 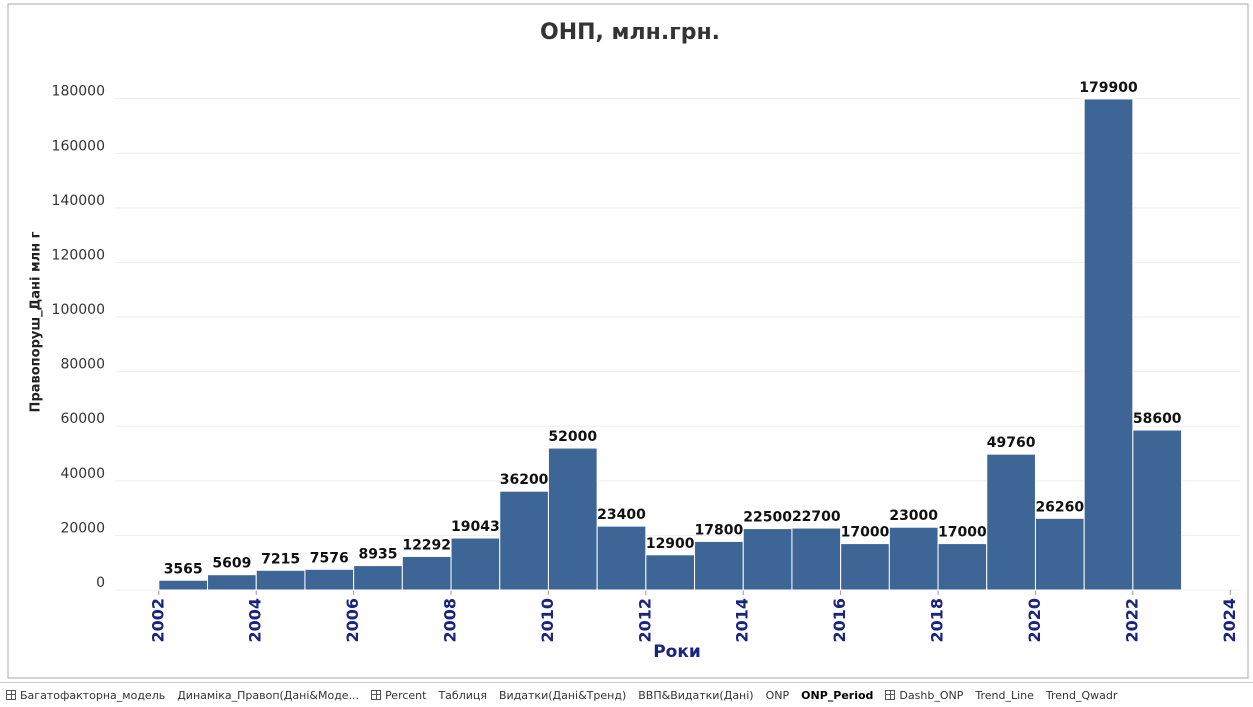 What do you see at coordinates (719, 530) in the screenshot?
I see `data-label: 17800` at bounding box center [719, 530].